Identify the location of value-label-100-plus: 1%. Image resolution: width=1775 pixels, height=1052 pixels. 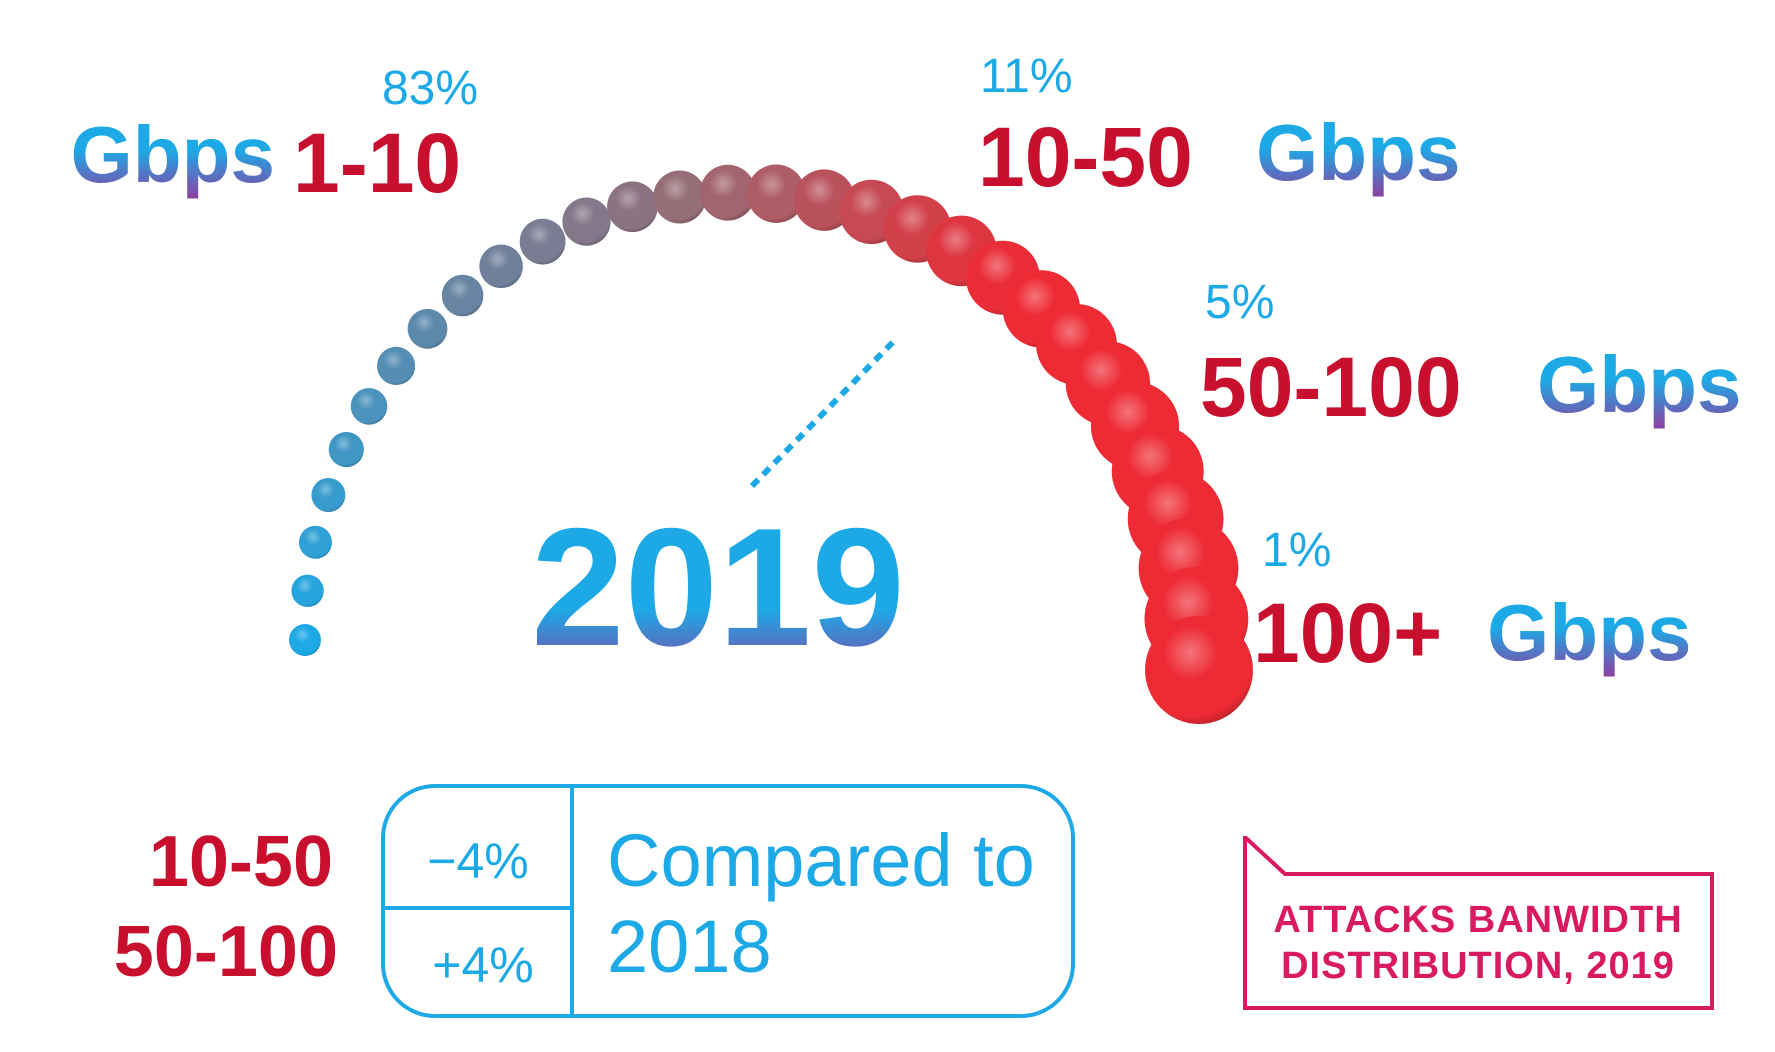
(1296, 550).